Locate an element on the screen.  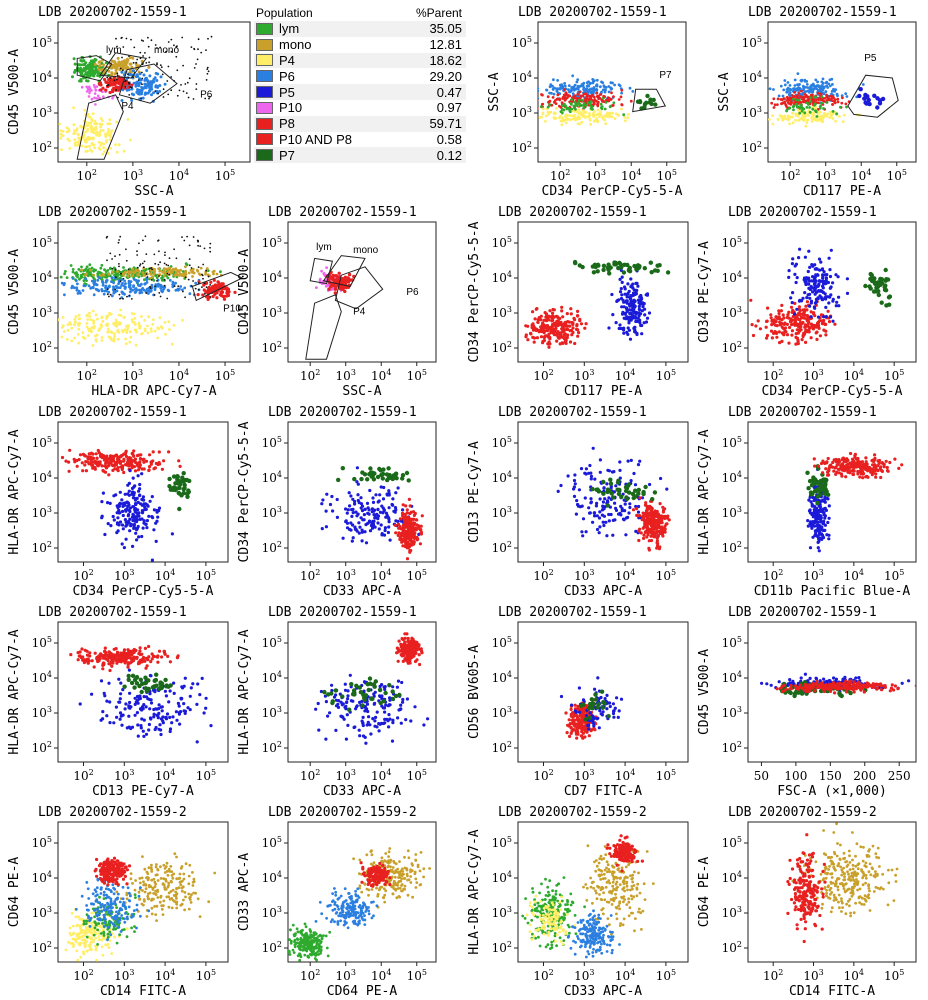
tick-label: 105 is located at coordinates (752, 42).